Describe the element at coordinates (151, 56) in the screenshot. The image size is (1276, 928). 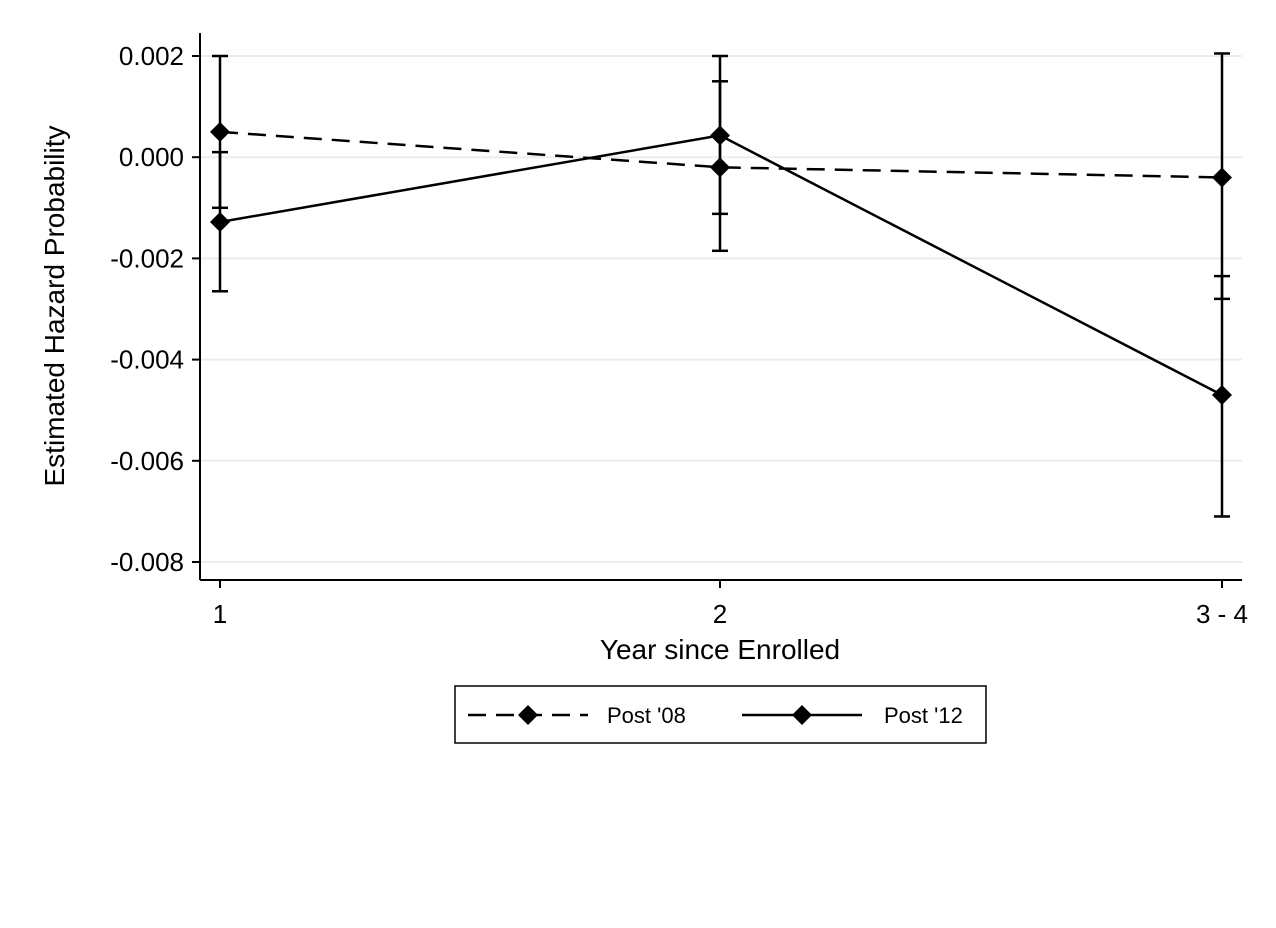
I see `y-tick-label: 0.002` at that location.